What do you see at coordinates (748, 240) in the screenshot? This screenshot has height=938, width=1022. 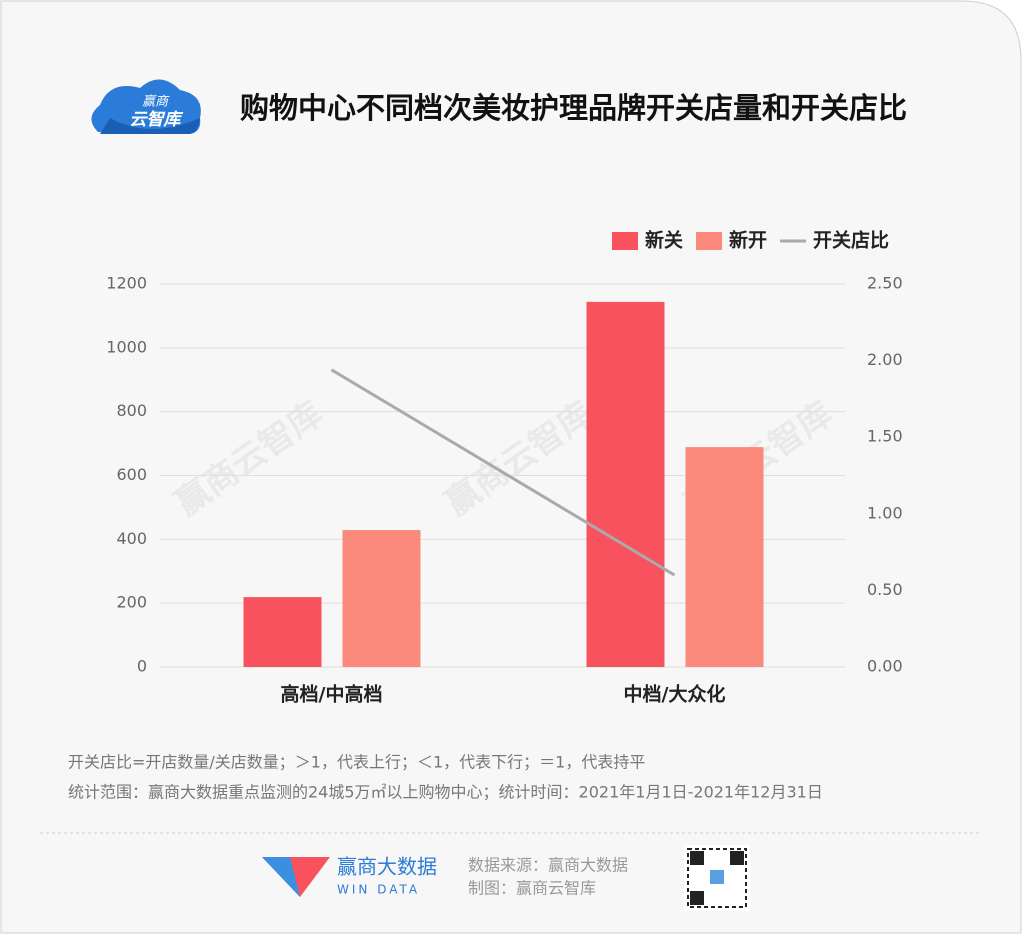 I see `legend-label: 新开` at bounding box center [748, 240].